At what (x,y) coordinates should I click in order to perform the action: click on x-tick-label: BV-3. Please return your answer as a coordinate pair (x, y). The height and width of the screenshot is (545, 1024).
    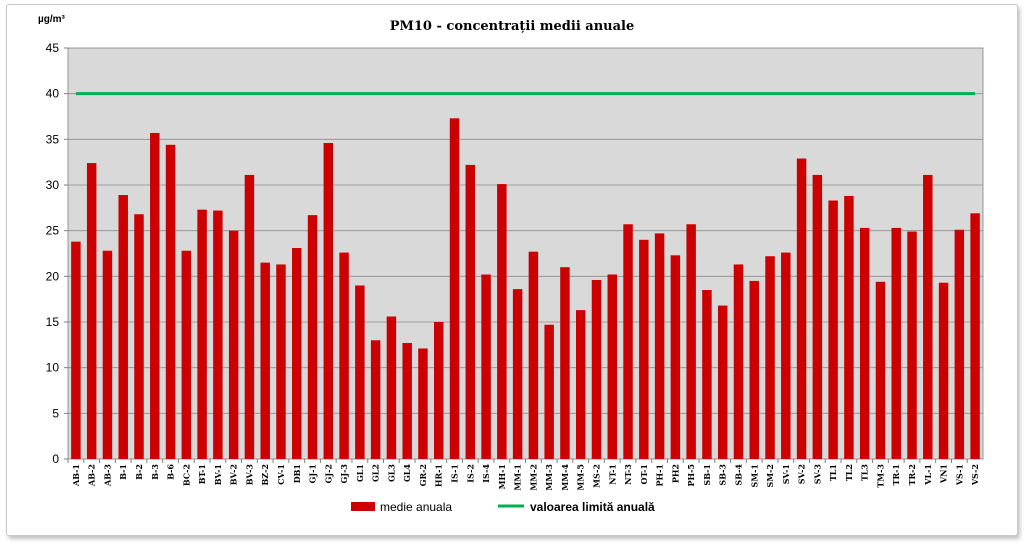
    Looking at the image, I should click on (249, 475).